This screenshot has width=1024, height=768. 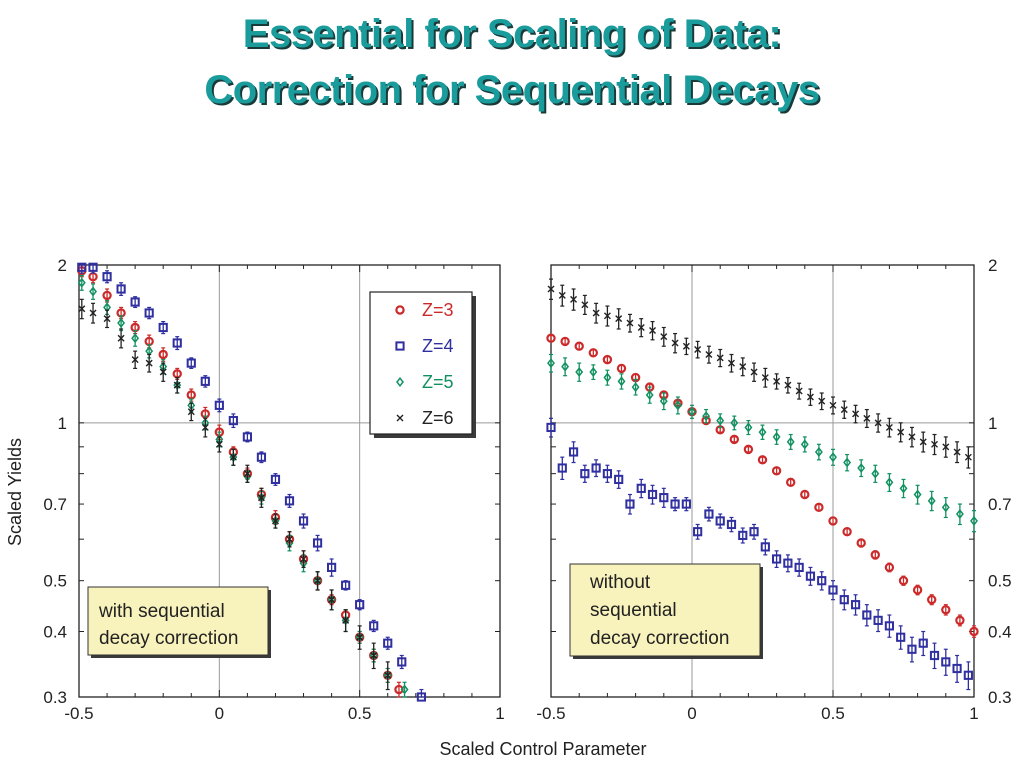 What do you see at coordinates (62, 423) in the screenshot?
I see `y-tick-label: 1` at bounding box center [62, 423].